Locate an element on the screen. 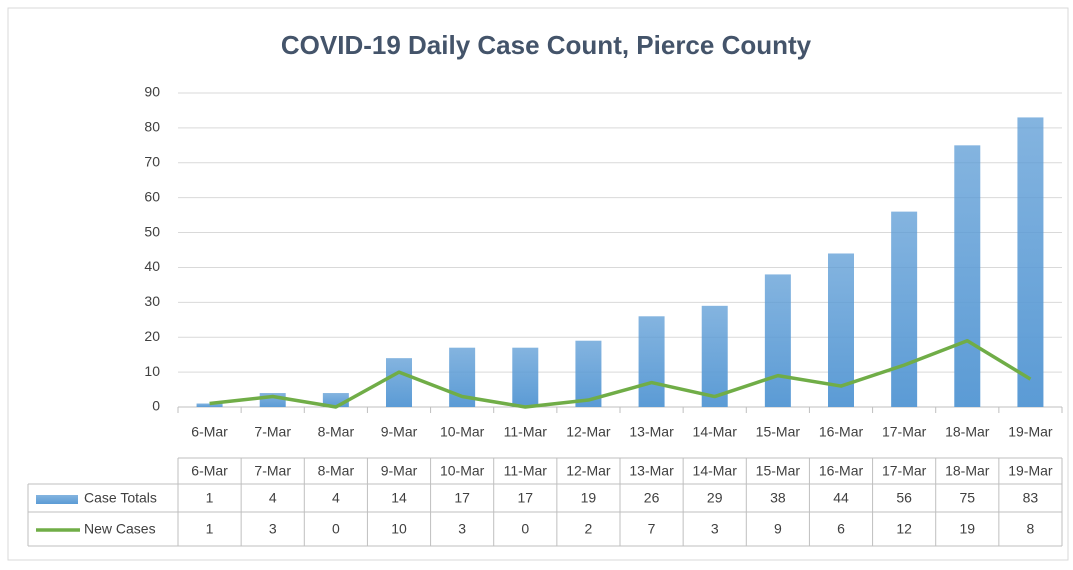 The height and width of the screenshot is (570, 1073). table-header: 11-Mar is located at coordinates (526, 471).